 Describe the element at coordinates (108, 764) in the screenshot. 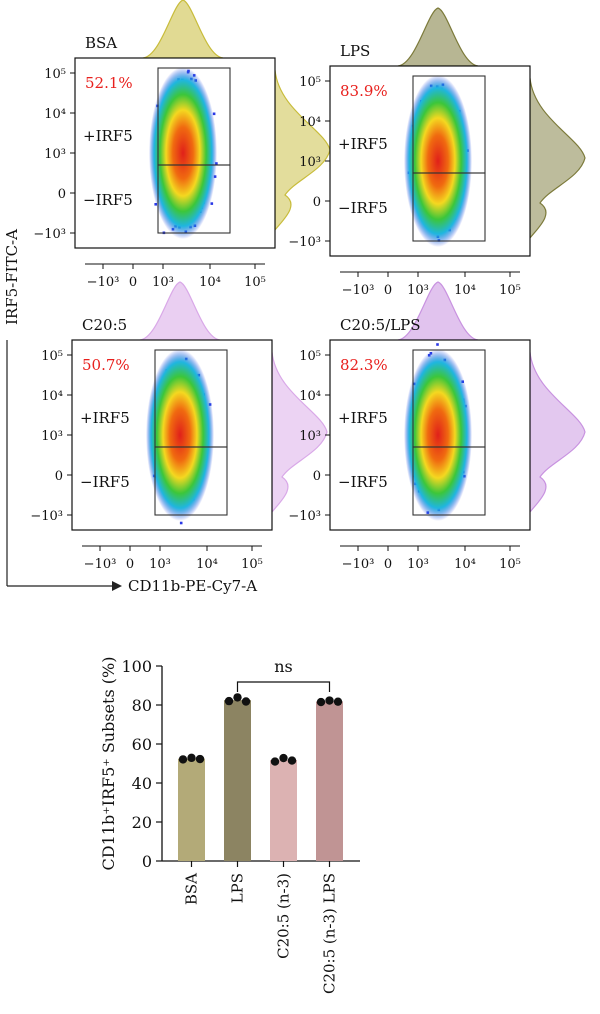

I see `bar-y-axis-label: CD11b⁺IRF5⁺ Subsets (%)` at that location.